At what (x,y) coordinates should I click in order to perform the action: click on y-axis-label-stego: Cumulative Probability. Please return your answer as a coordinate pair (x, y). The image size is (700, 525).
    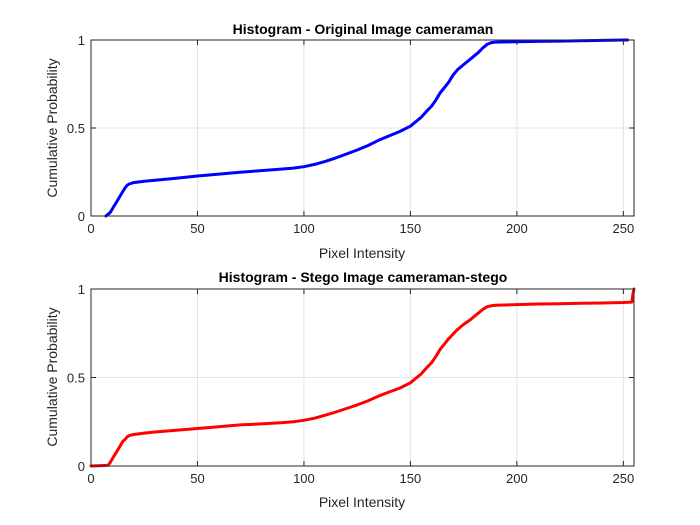
    Looking at the image, I should click on (52, 376).